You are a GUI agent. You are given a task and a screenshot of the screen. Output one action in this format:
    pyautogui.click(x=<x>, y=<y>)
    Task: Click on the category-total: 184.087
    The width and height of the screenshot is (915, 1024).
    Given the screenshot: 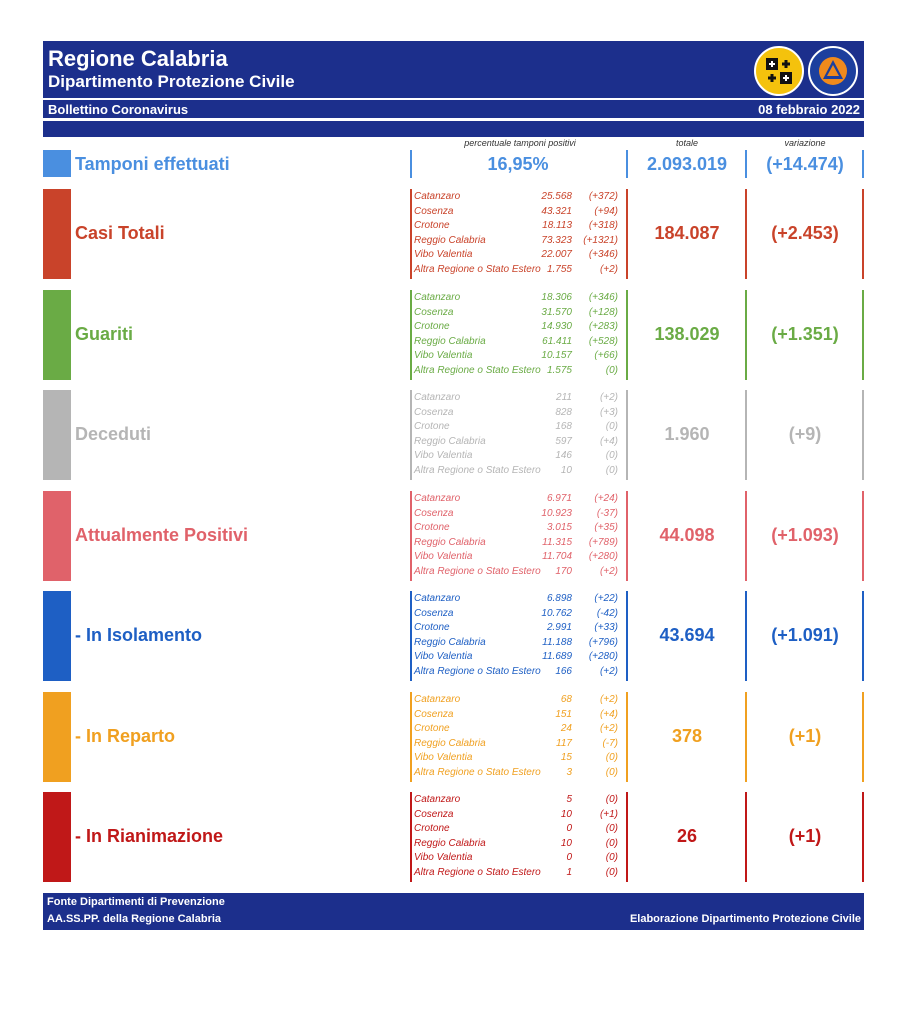 What is the action you would take?
    pyautogui.click(x=687, y=233)
    